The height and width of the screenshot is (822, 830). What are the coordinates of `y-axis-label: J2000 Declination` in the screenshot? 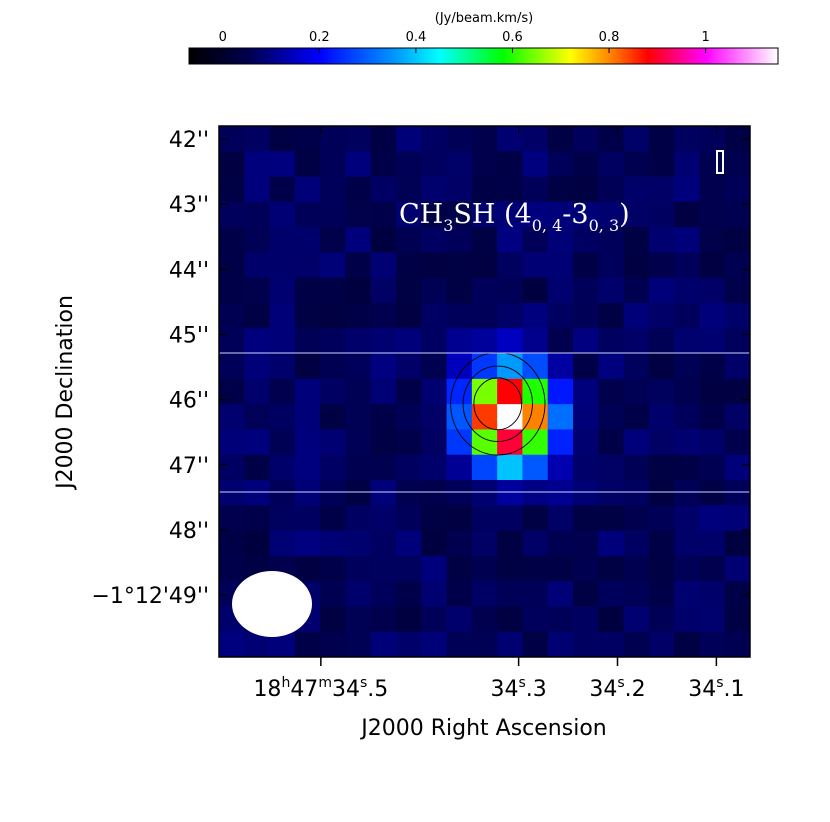 It's located at (65, 393).